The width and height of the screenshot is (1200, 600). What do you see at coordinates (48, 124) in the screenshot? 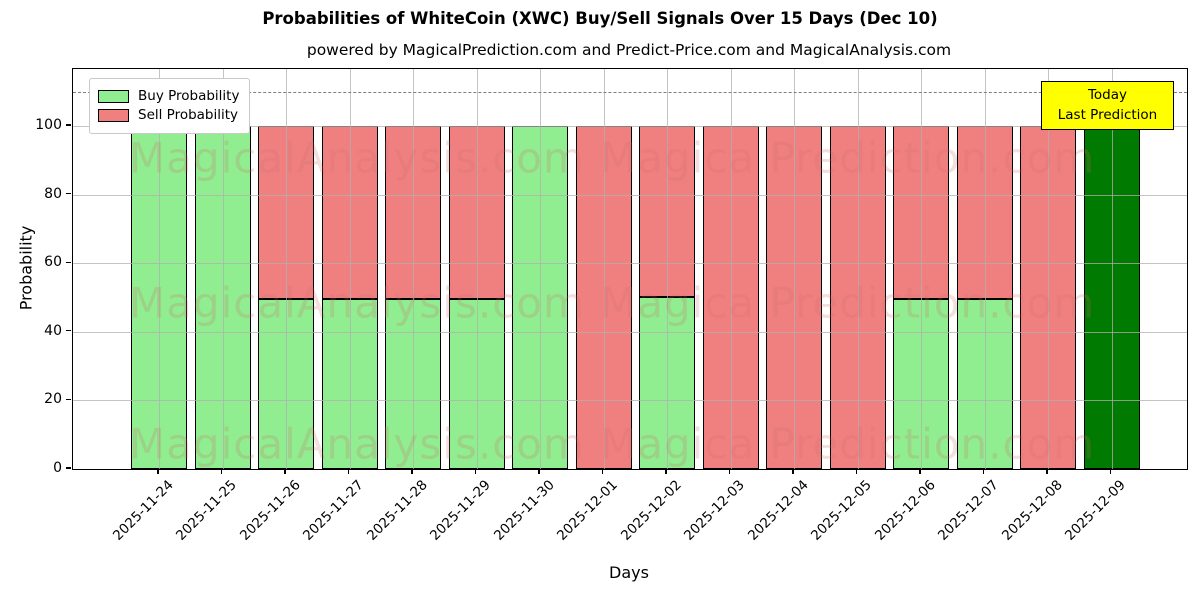
I see `y-tick-label: 100` at bounding box center [48, 124].